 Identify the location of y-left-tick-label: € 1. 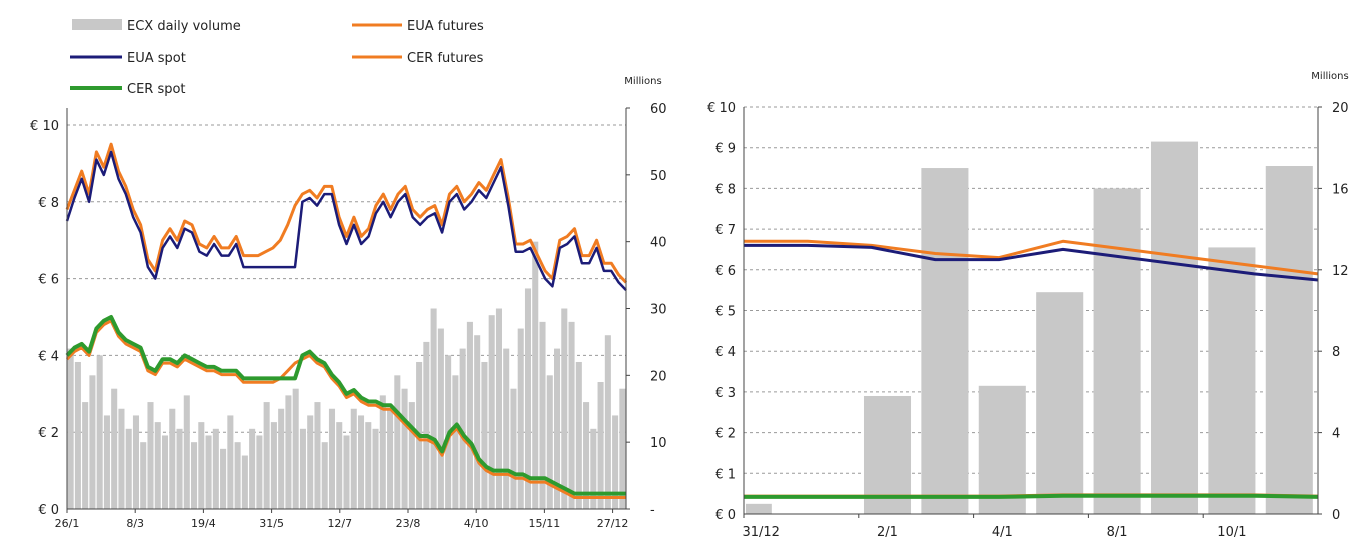
(725, 474).